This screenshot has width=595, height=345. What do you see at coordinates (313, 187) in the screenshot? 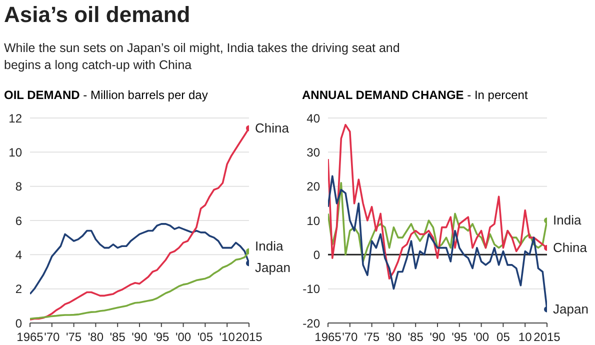
I see `y-tick-label: 20` at bounding box center [313, 187].